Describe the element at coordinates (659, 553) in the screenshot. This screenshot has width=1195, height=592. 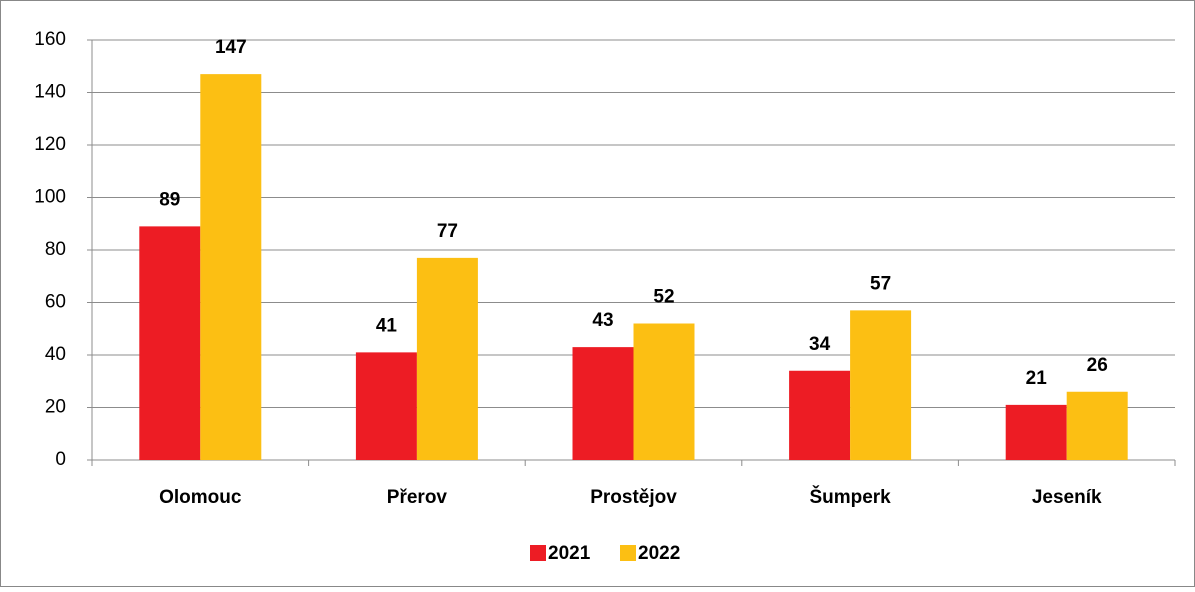
I see `legend-label: 2022` at that location.